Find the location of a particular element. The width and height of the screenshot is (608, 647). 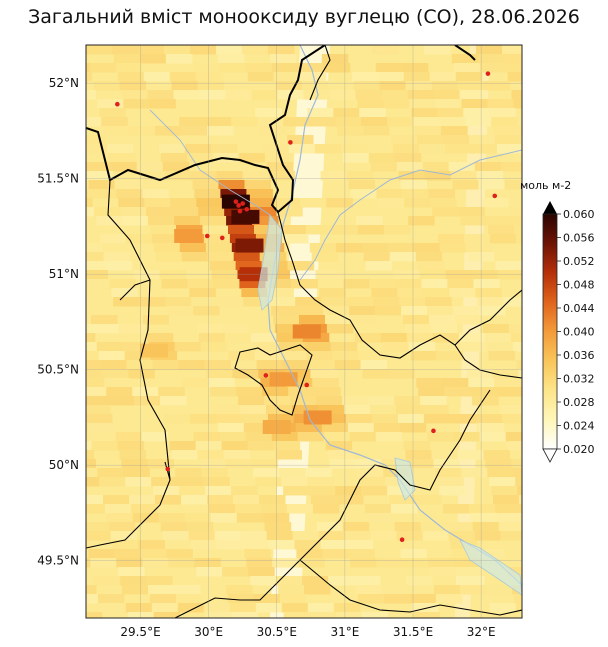

latitude-tick-label: 50°N is located at coordinates (64, 465).